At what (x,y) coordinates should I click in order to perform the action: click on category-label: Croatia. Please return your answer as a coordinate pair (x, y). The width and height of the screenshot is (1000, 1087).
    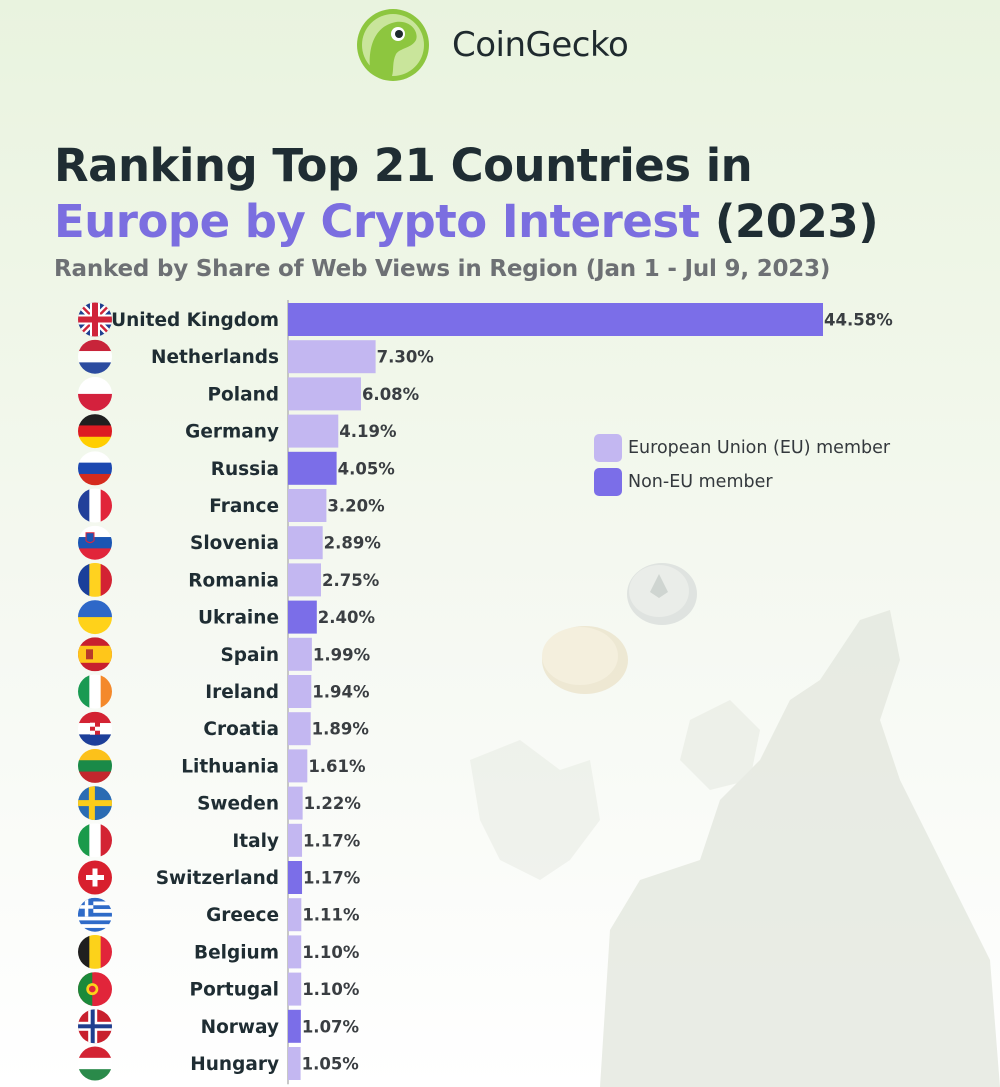
    Looking at the image, I should click on (241, 729).